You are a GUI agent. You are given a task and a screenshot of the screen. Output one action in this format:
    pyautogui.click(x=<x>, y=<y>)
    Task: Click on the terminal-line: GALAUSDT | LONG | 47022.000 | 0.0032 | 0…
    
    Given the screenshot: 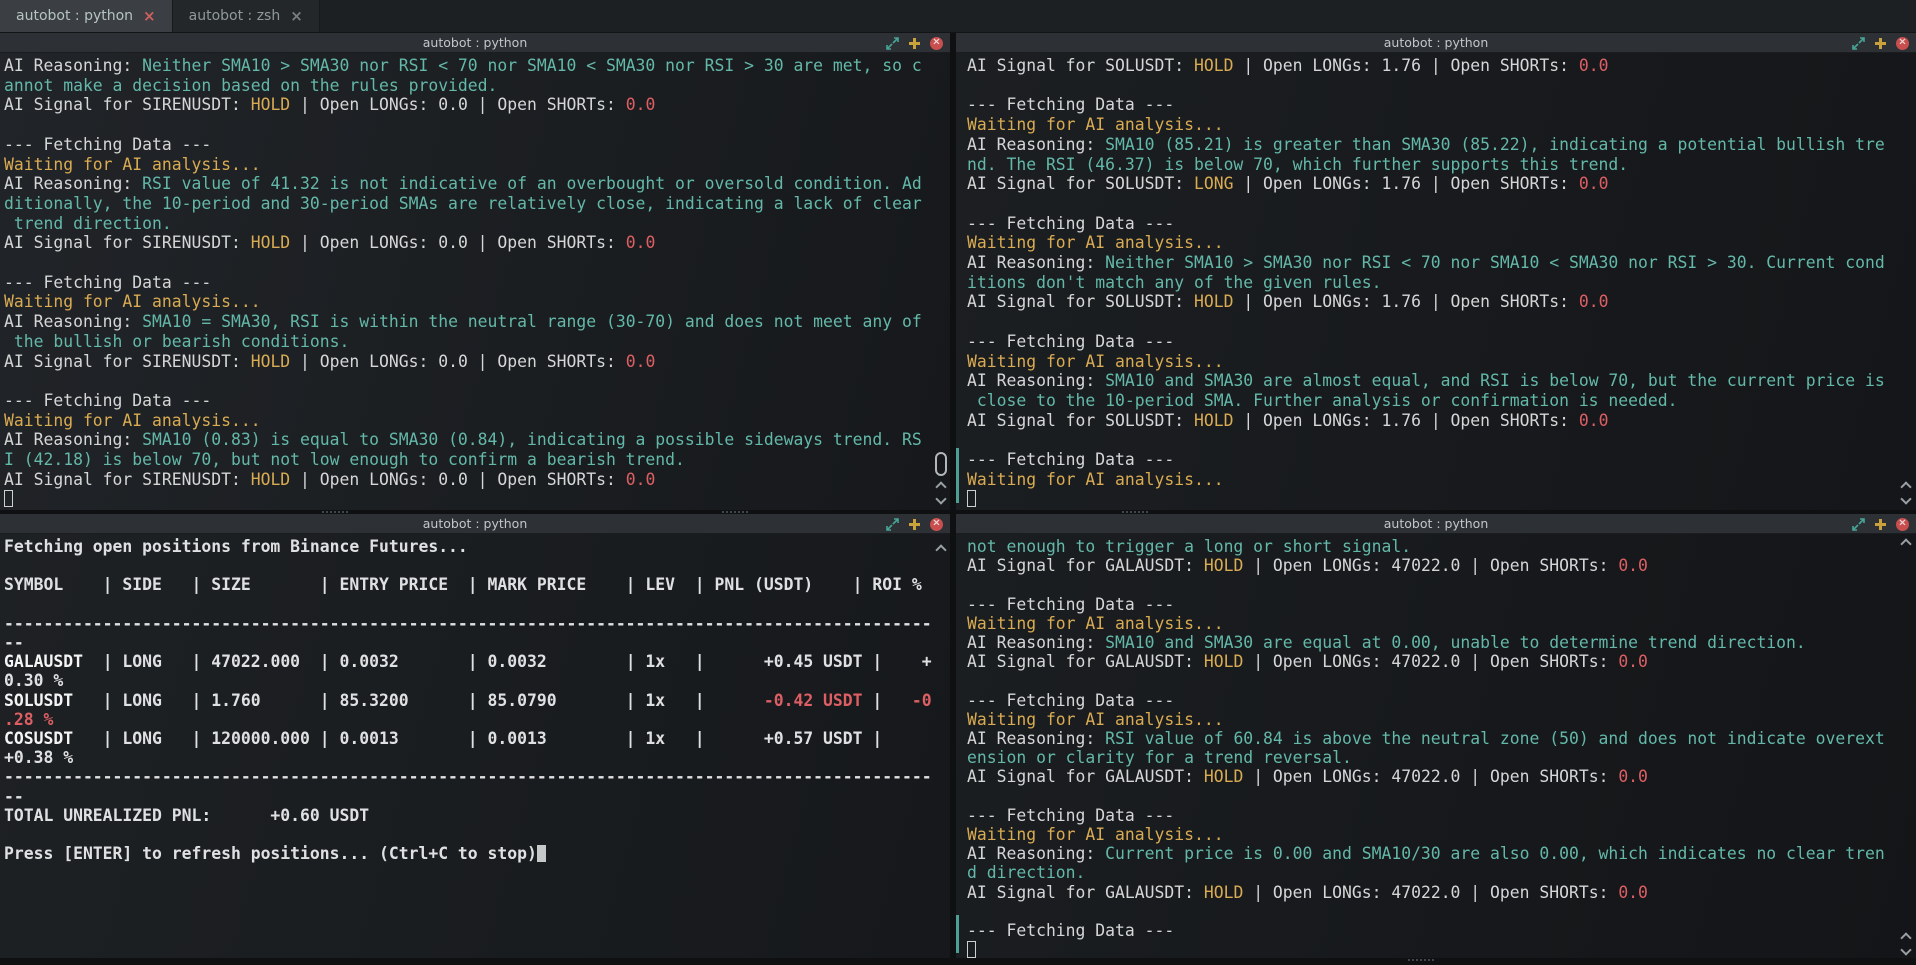 What is the action you would take?
    pyautogui.click(x=477, y=661)
    